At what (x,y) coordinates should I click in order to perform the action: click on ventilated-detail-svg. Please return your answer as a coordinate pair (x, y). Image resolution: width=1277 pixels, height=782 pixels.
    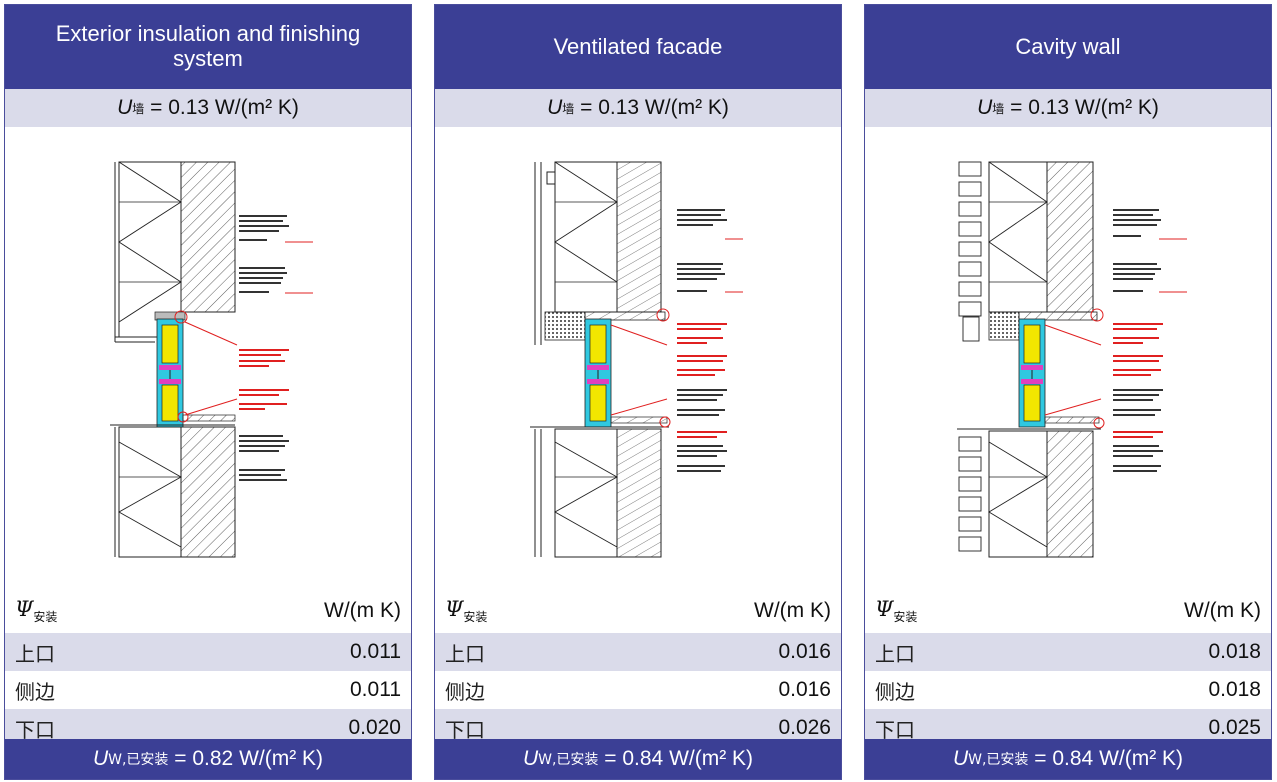
    Looking at the image, I should click on (636, 359).